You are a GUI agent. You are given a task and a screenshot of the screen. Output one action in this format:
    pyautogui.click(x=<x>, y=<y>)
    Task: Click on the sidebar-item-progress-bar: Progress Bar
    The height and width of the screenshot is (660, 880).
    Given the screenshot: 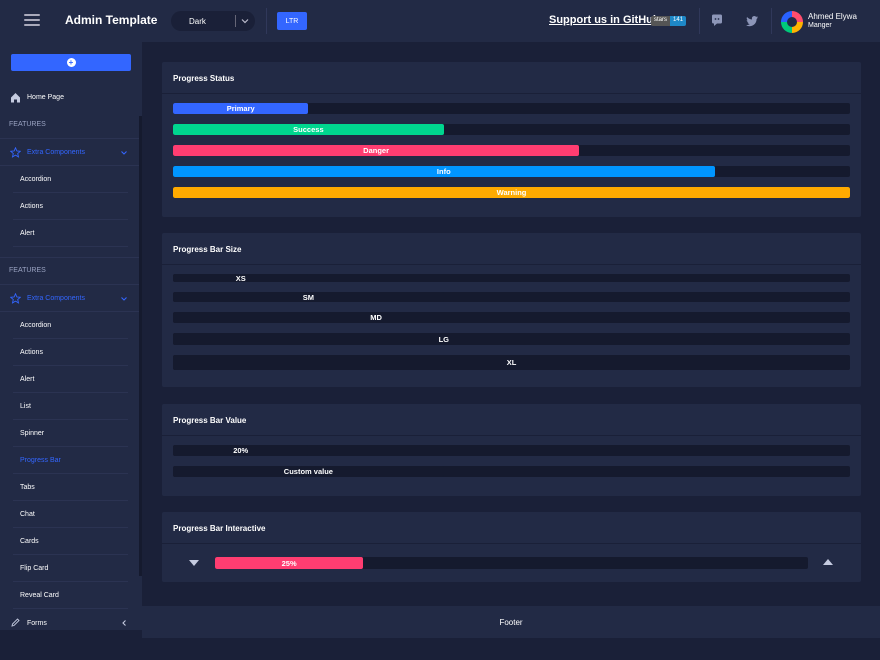 What is the action you would take?
    pyautogui.click(x=70, y=460)
    